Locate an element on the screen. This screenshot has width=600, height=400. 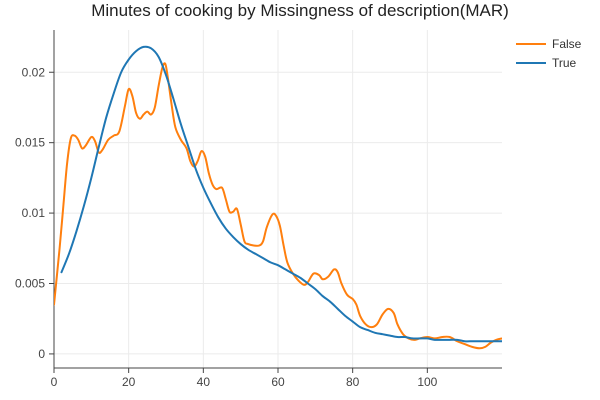
y-tick-label: 0.005 is located at coordinates (30, 284).